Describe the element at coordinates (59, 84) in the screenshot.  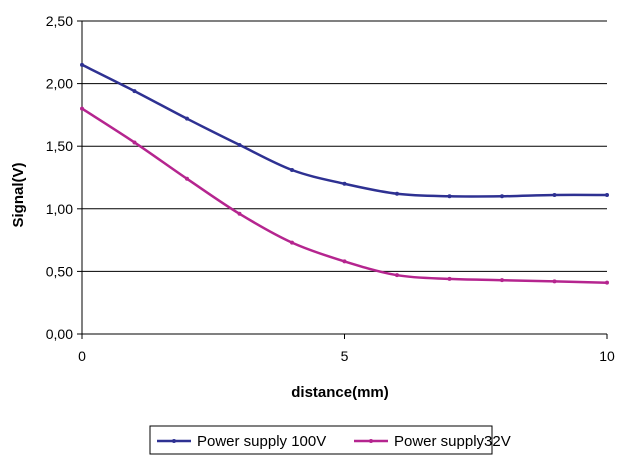
I see `y-tick-label: 2,00` at that location.